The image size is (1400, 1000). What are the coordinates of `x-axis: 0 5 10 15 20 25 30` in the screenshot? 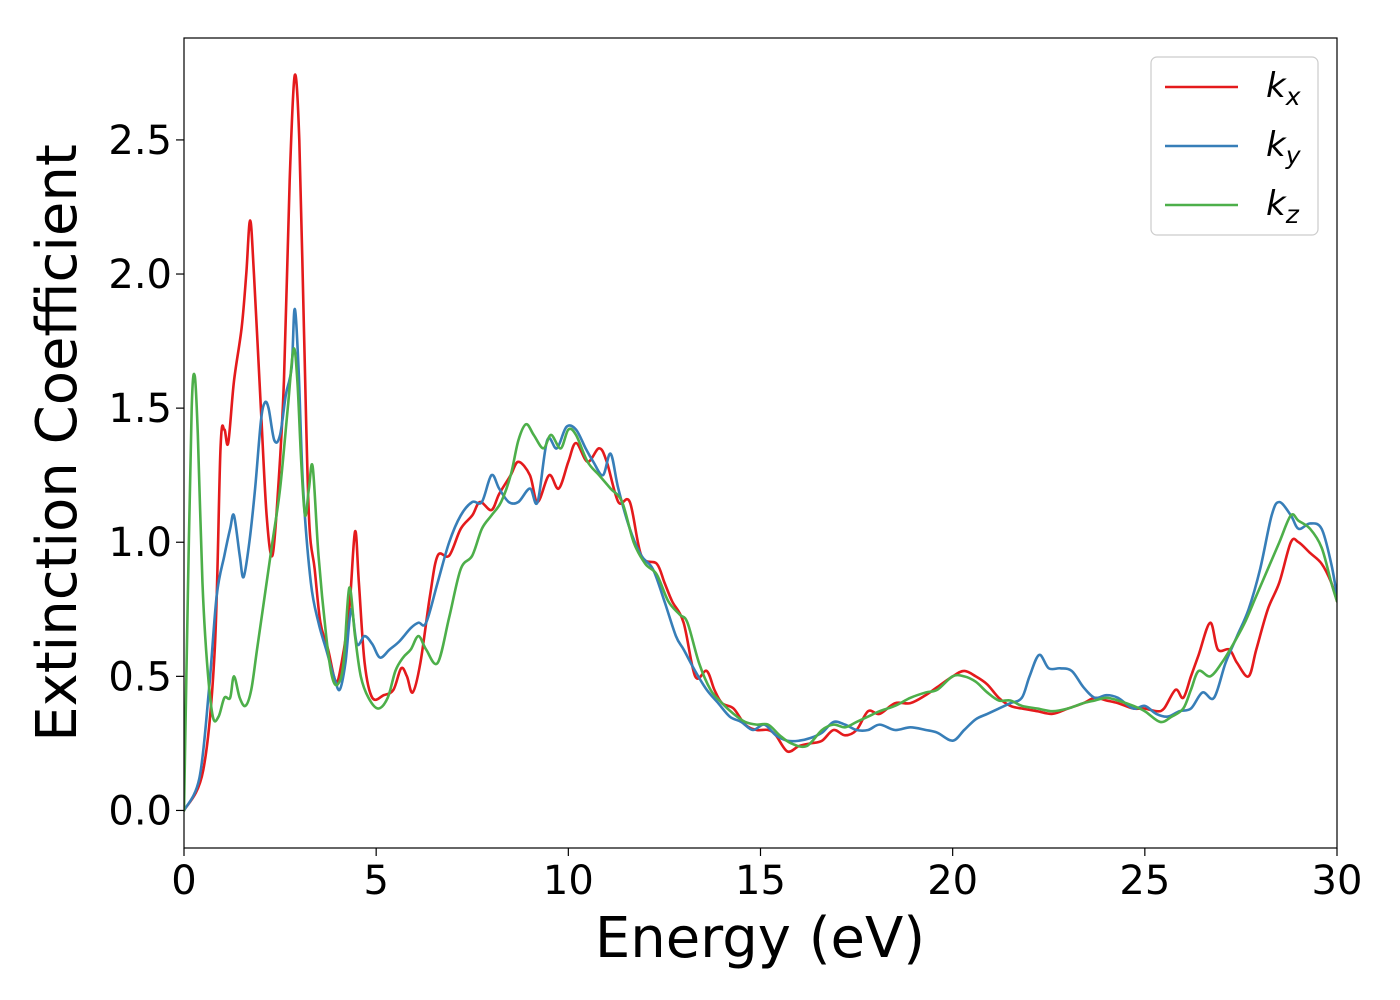 It's located at (766, 876).